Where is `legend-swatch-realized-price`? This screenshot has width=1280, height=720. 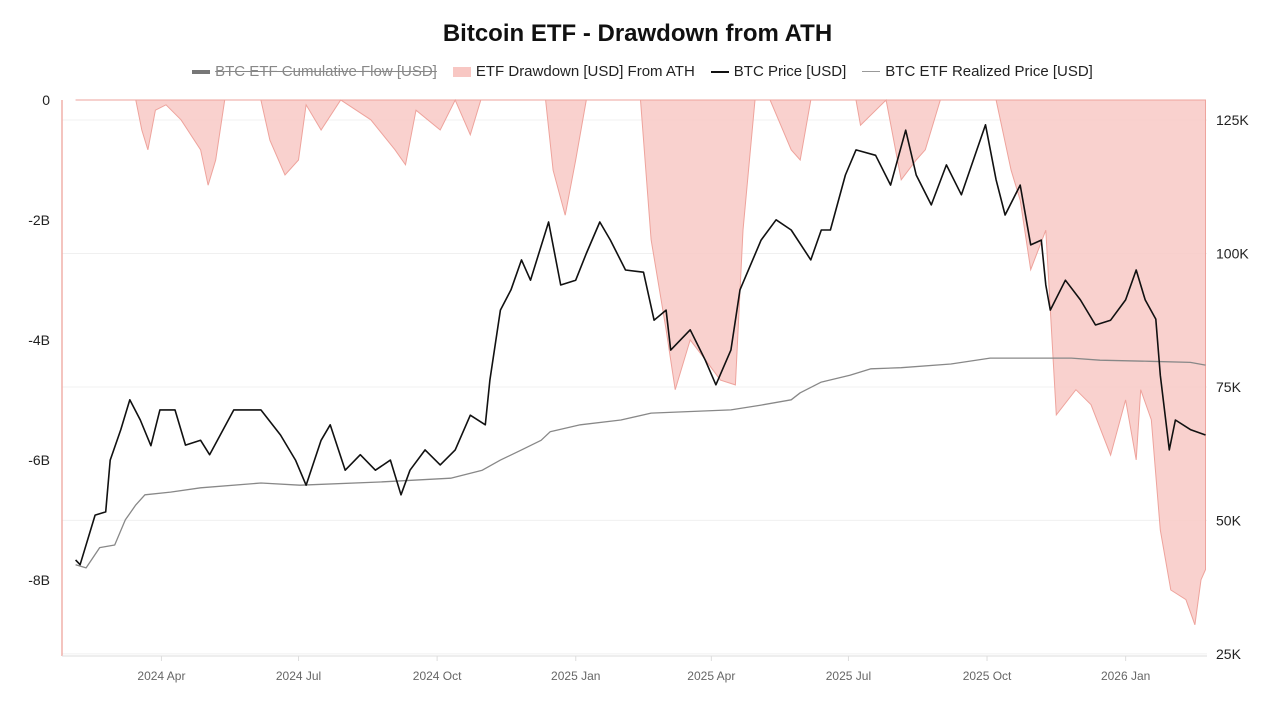
legend-swatch-realized-price is located at coordinates (871, 71).